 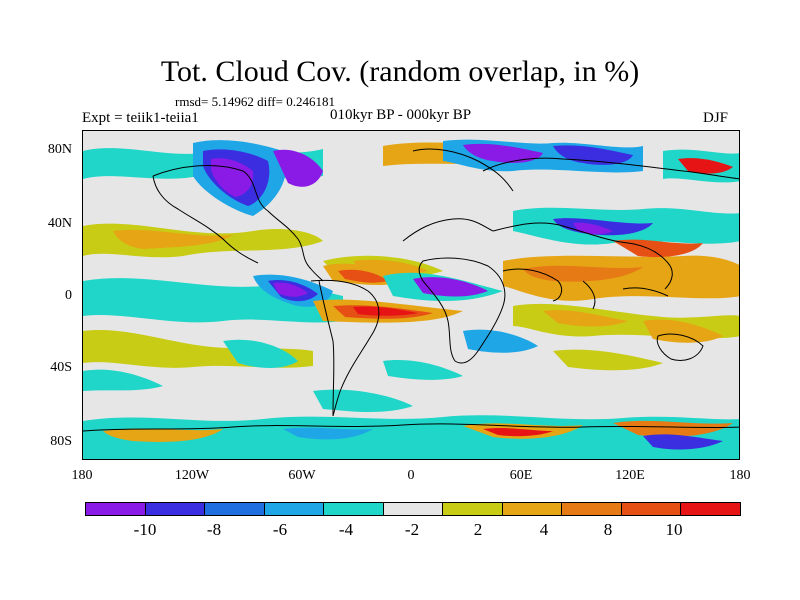 I want to click on stats-line: rmsd= 5.14962 diff= 0.246181, so click(x=255, y=101).